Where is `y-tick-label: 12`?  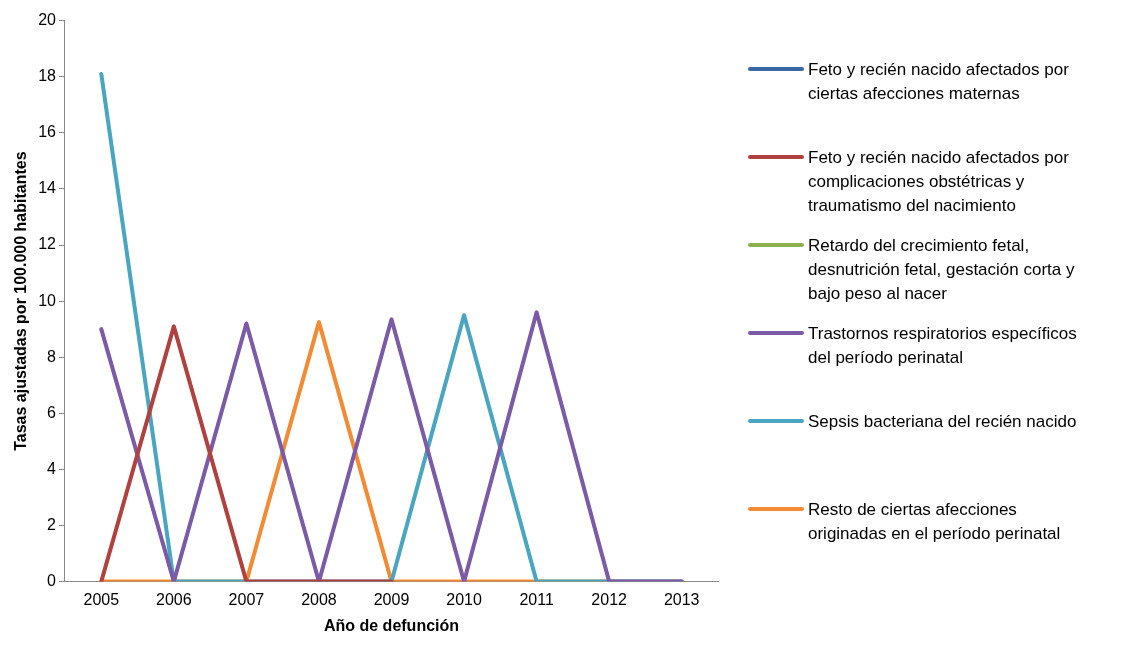
y-tick-label: 12 is located at coordinates (47, 244).